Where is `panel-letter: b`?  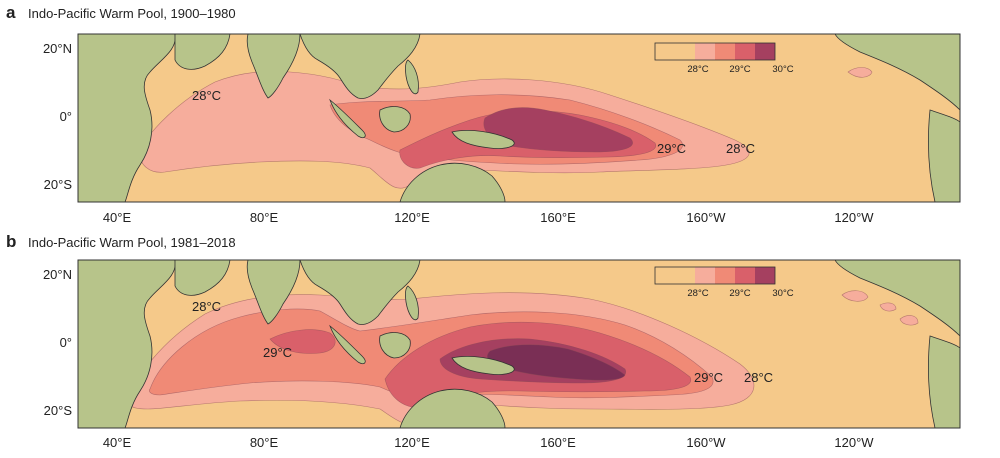 panel-letter: b is located at coordinates (11, 241).